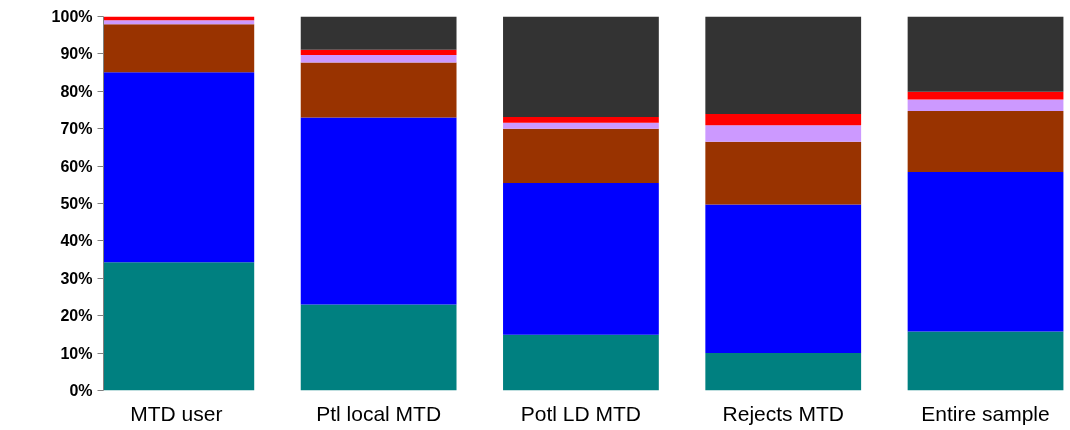  I want to click on y-tick-label: 30%, so click(76, 278).